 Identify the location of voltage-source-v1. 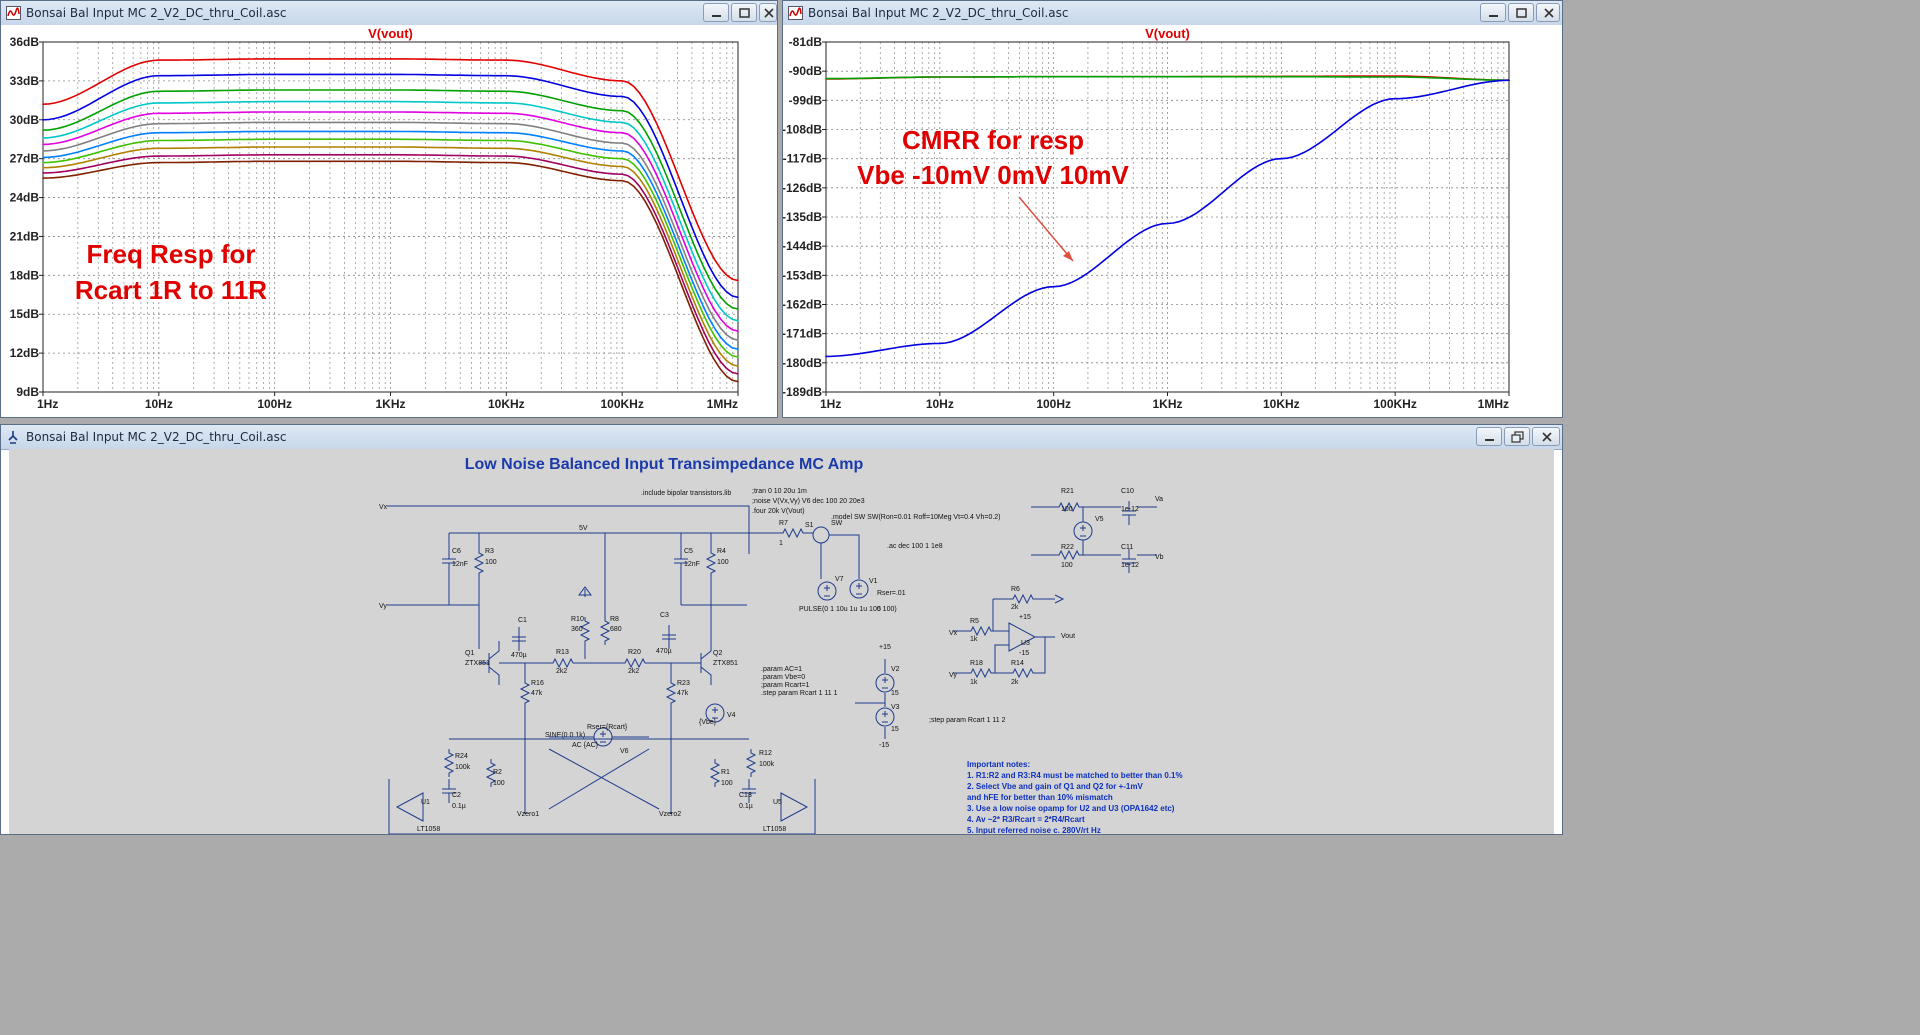
(859, 589).